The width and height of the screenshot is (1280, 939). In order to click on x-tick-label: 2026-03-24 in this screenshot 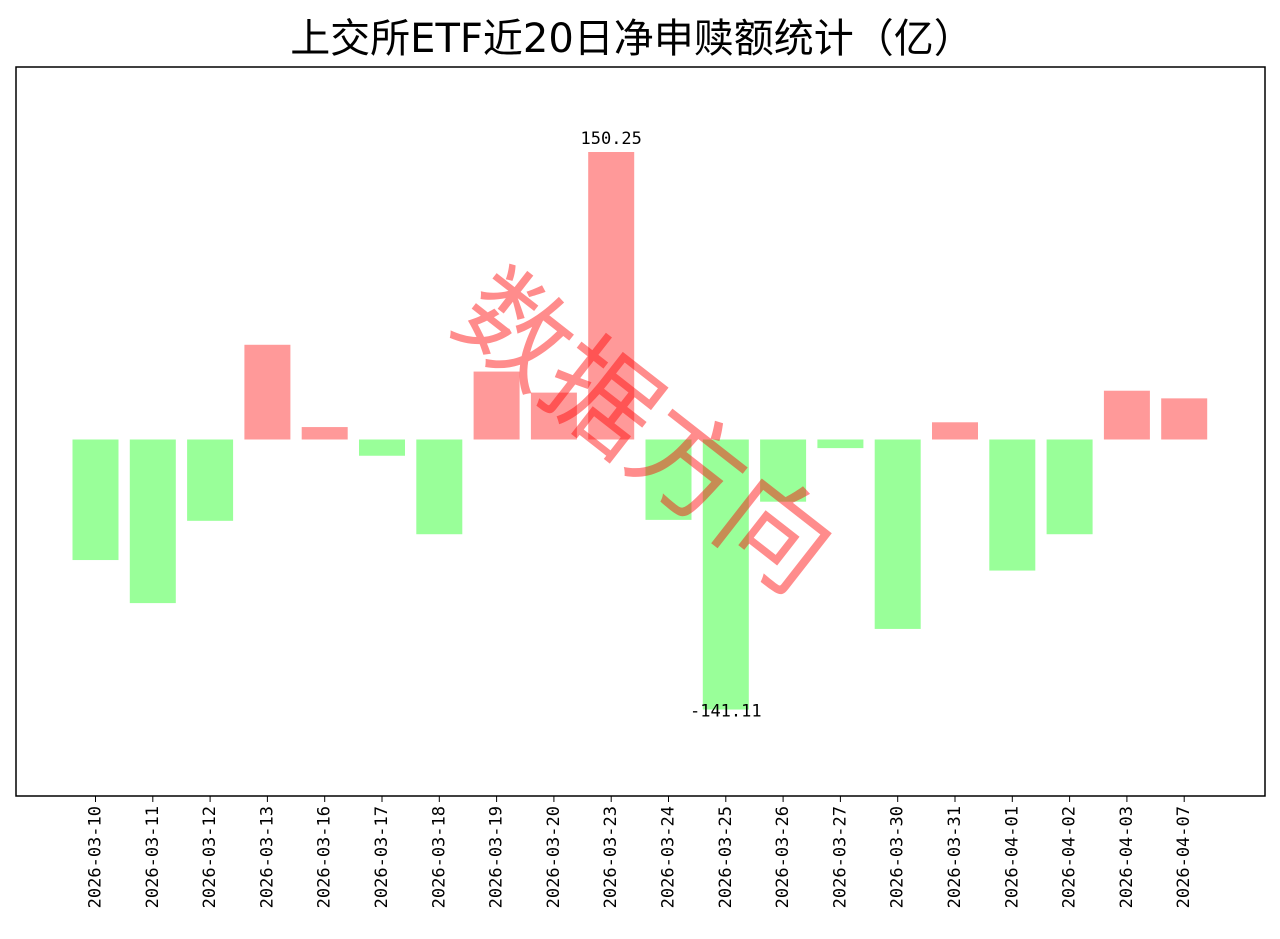, I will do `click(669, 857)`.